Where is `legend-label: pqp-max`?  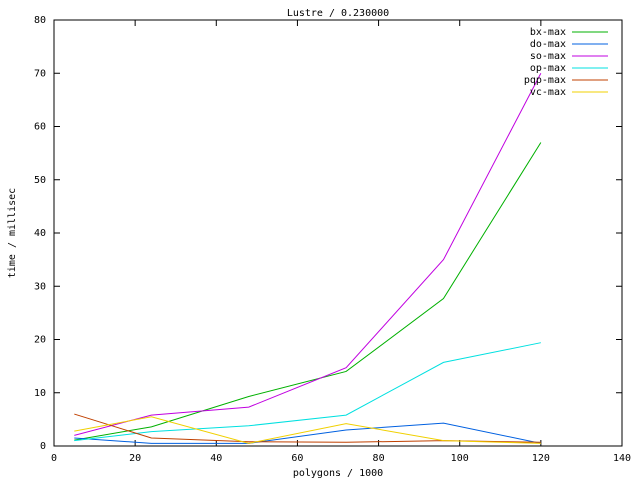
legend-label: pqp-max is located at coordinates (545, 80).